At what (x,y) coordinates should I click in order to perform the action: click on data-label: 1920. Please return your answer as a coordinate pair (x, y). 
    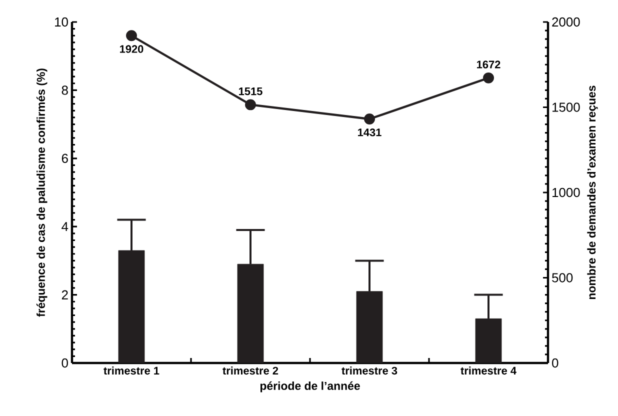
    Looking at the image, I should click on (132, 49).